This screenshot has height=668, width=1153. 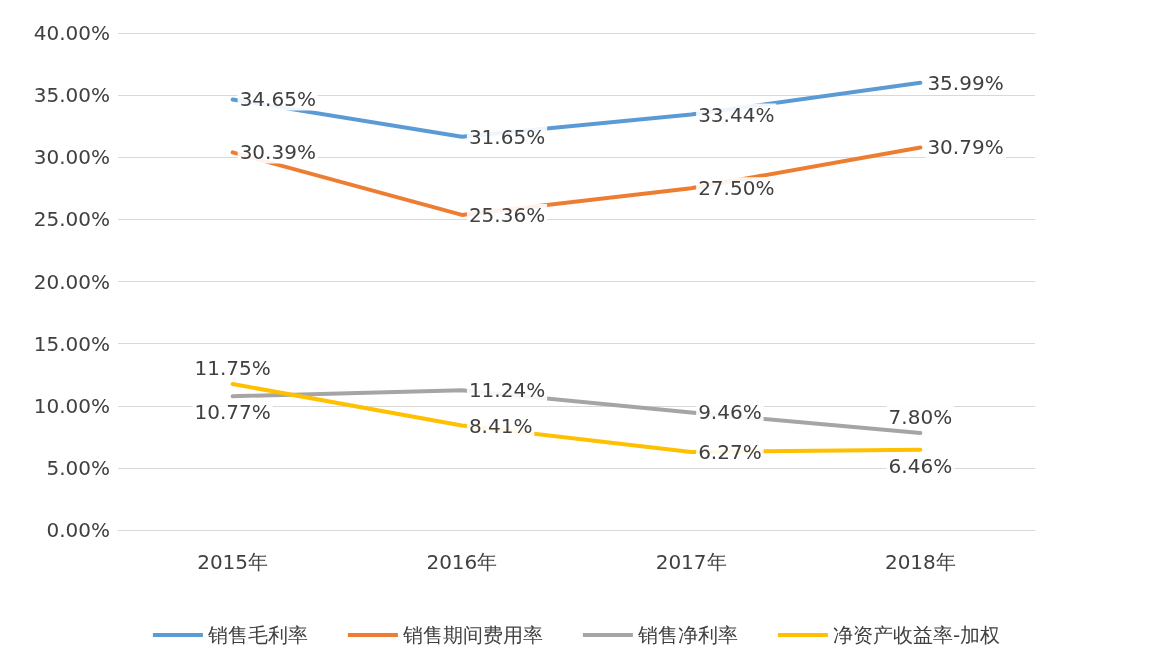 What do you see at coordinates (462, 562) in the screenshot?
I see `x-tick-label: 2016年` at bounding box center [462, 562].